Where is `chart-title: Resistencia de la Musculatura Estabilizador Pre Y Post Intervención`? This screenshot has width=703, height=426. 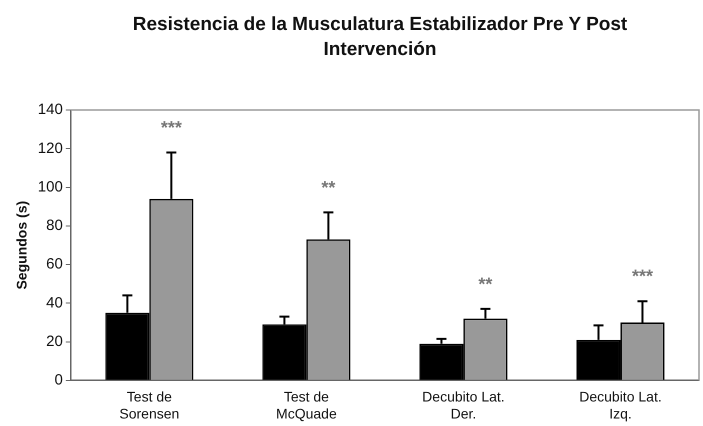 chart-title: Resistencia de la Musculatura Estabilizador Pre Y Post Intervención is located at coordinates (380, 37).